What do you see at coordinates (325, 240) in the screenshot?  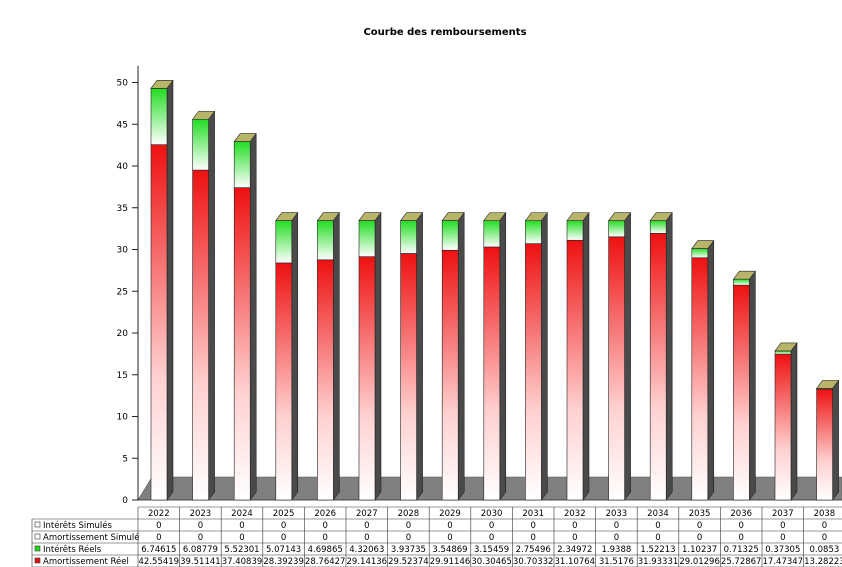 I see `bar-interets-reels-2026` at bounding box center [325, 240].